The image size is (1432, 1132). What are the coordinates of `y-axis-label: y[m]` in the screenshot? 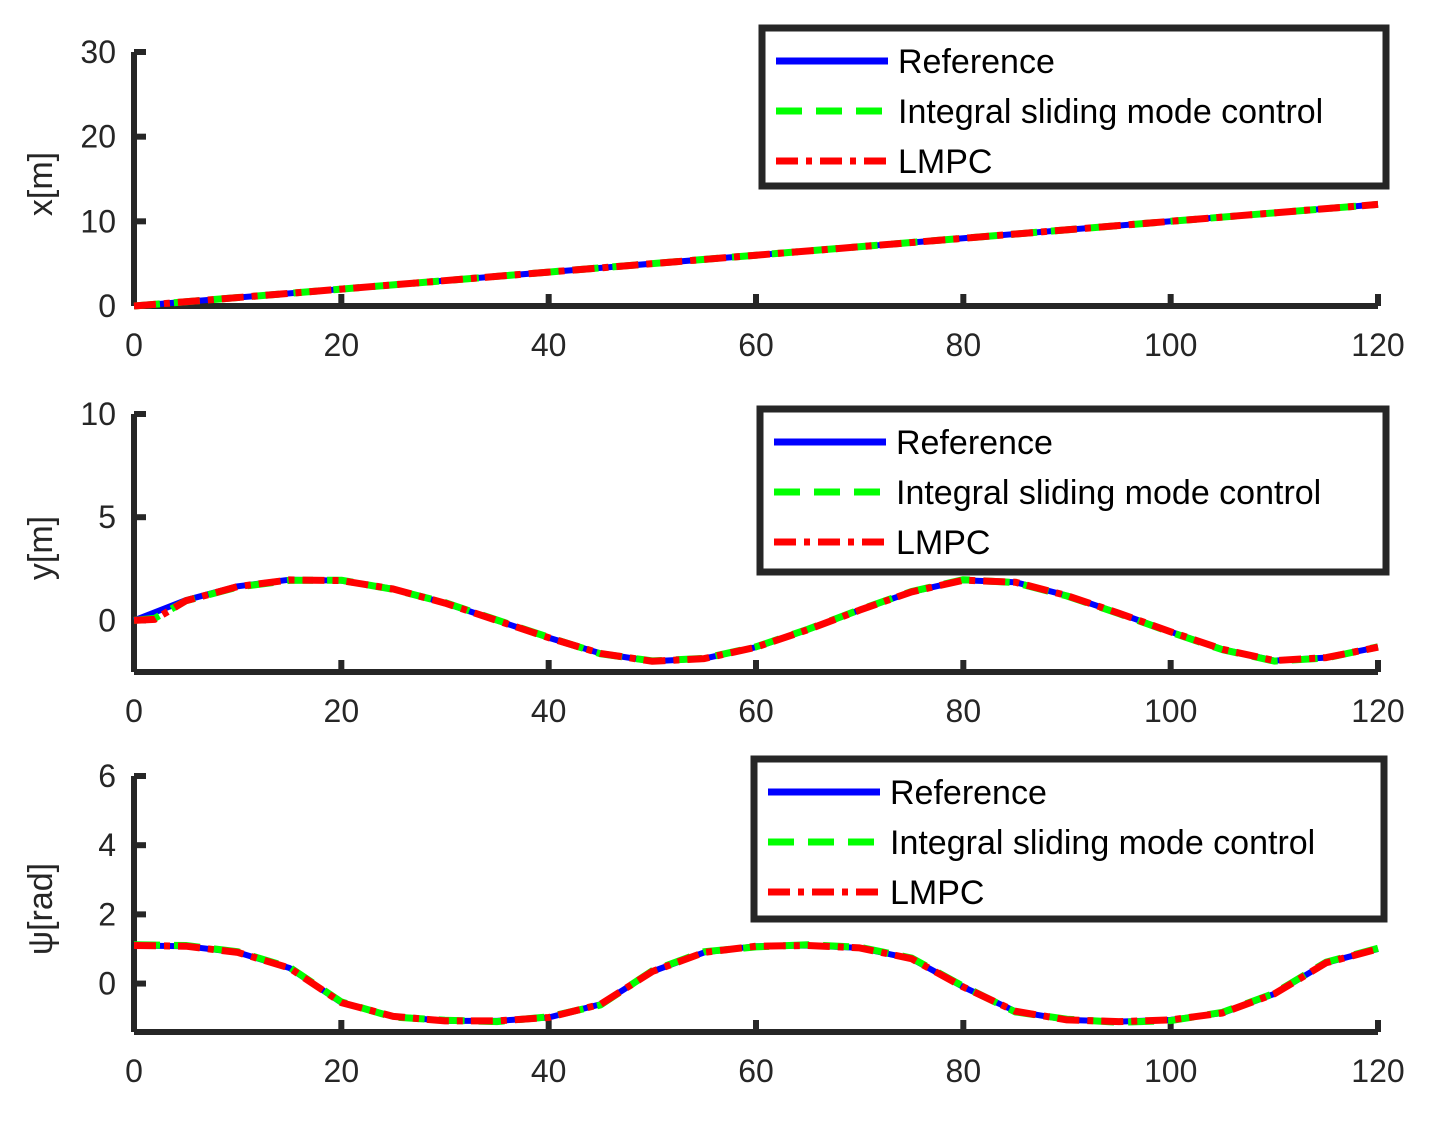 It's located at (41, 548).